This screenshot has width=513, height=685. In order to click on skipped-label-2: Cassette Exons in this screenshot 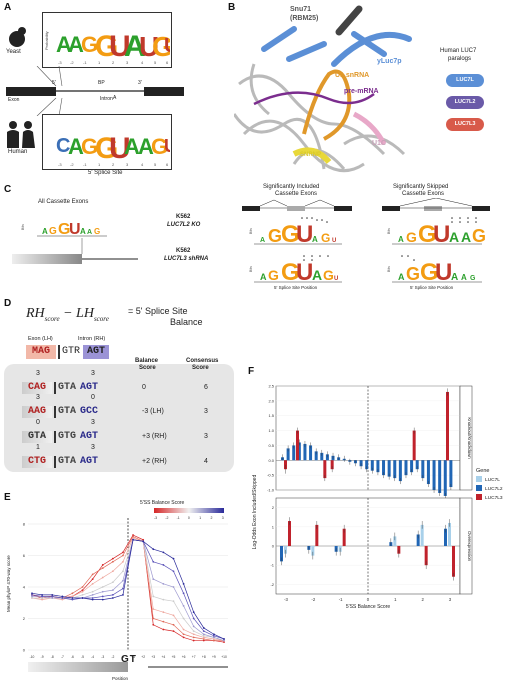, I will do `click(423, 194)`.